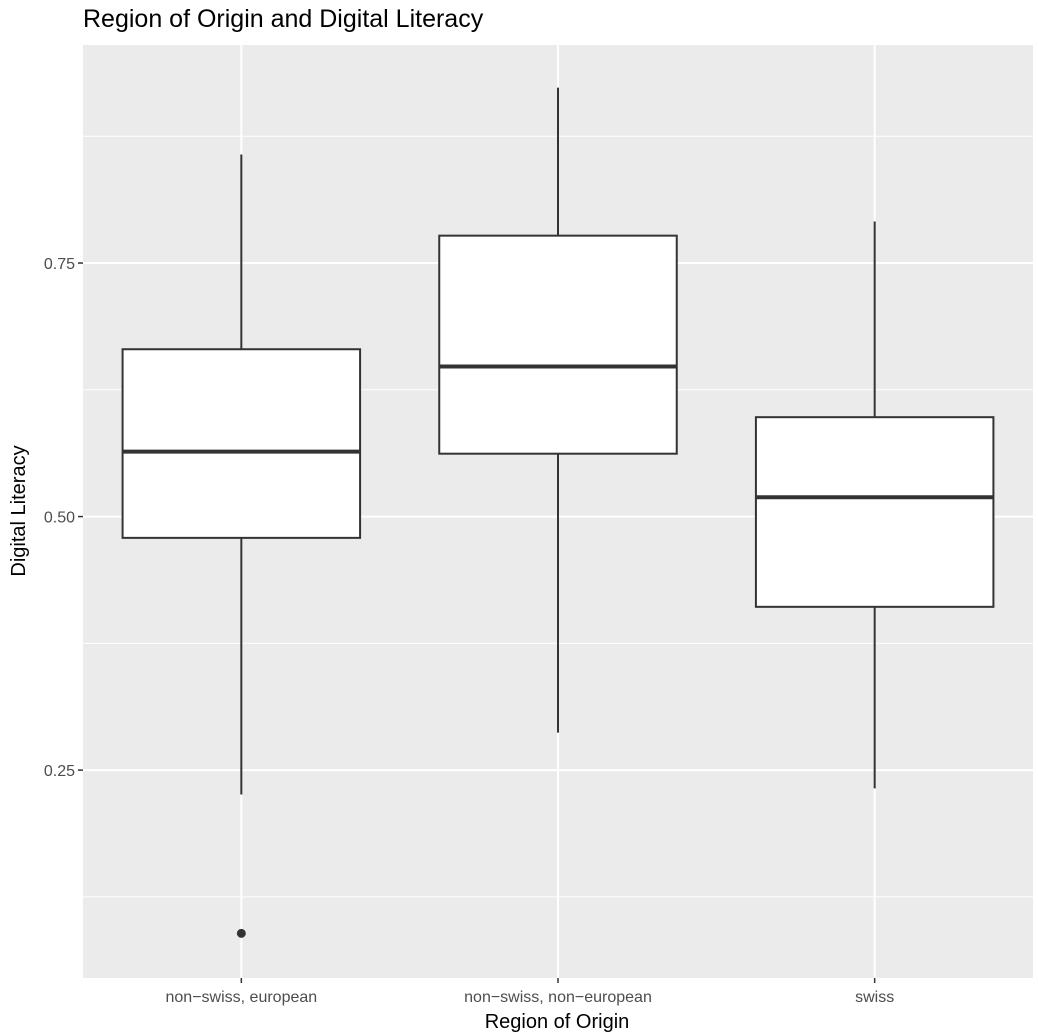 This screenshot has height=1036, width=1038. Describe the element at coordinates (874, 997) in the screenshot. I see `x-tick-label: swiss` at that location.